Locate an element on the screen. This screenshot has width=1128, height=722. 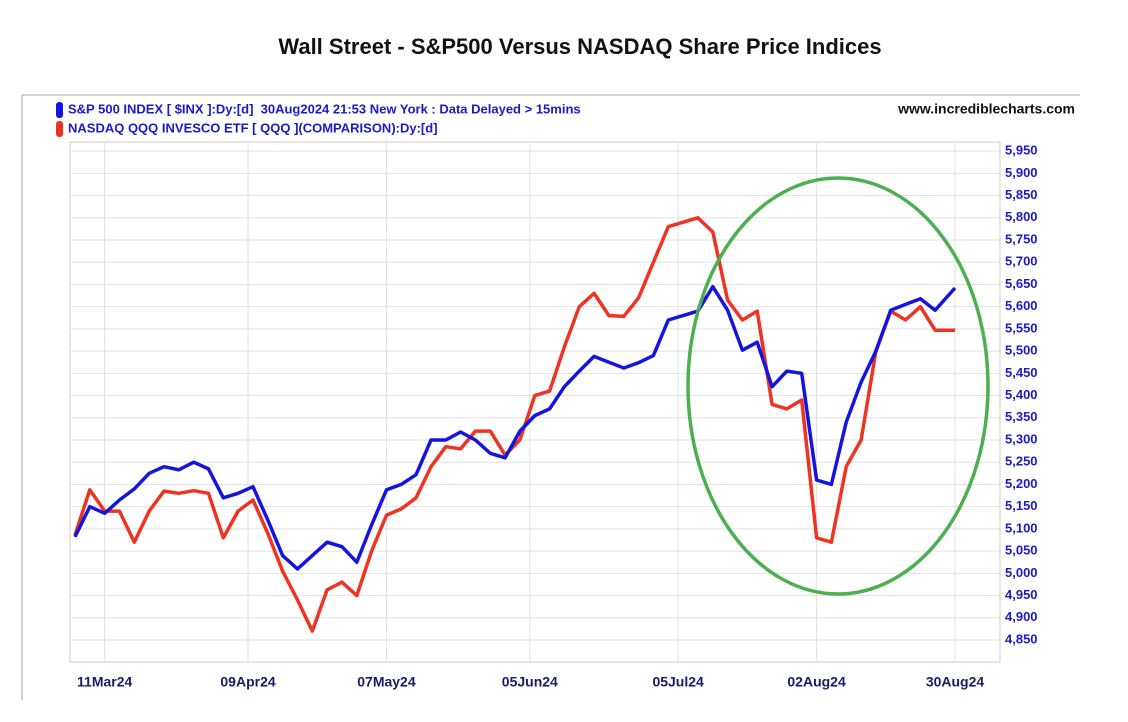
y-tick-label: 5,350 is located at coordinates (1021, 416).